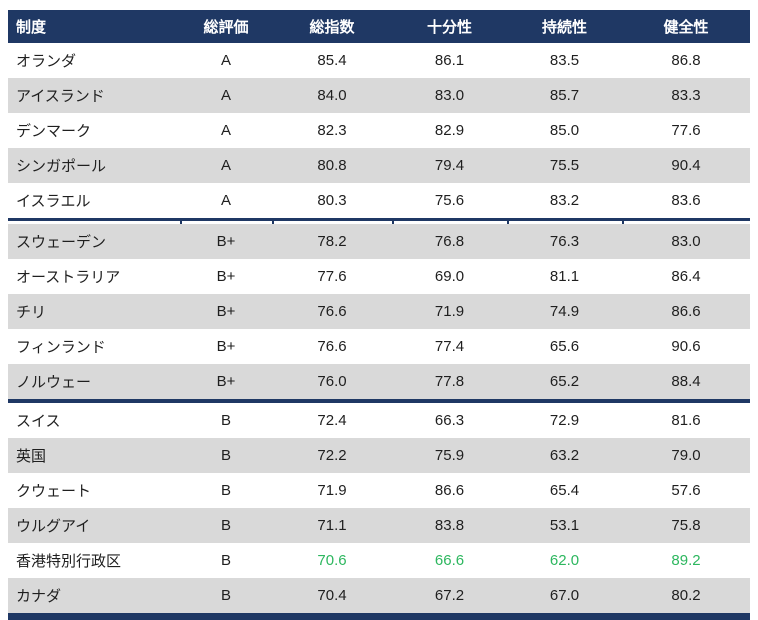  What do you see at coordinates (686, 200) in the screenshot?
I see `score-value: 83.6` at bounding box center [686, 200].